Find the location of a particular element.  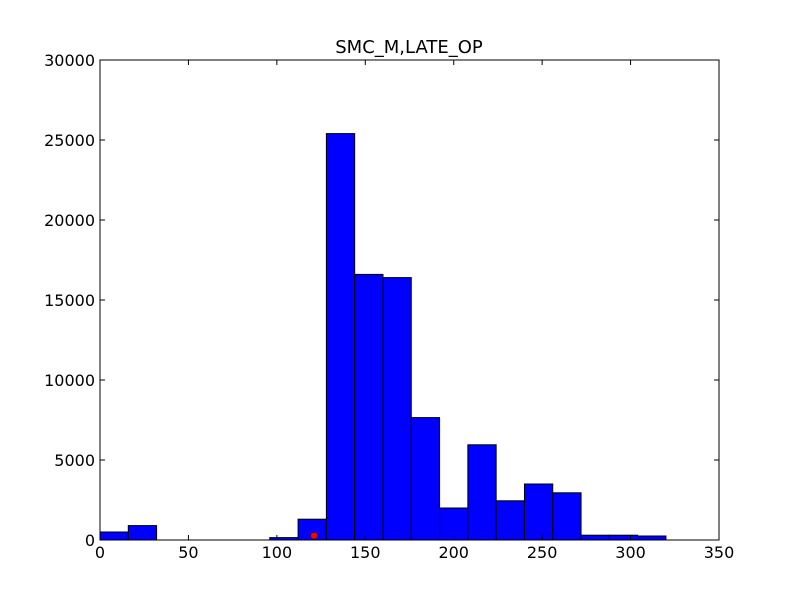

y-tick-label: 15000 is located at coordinates (69, 300).